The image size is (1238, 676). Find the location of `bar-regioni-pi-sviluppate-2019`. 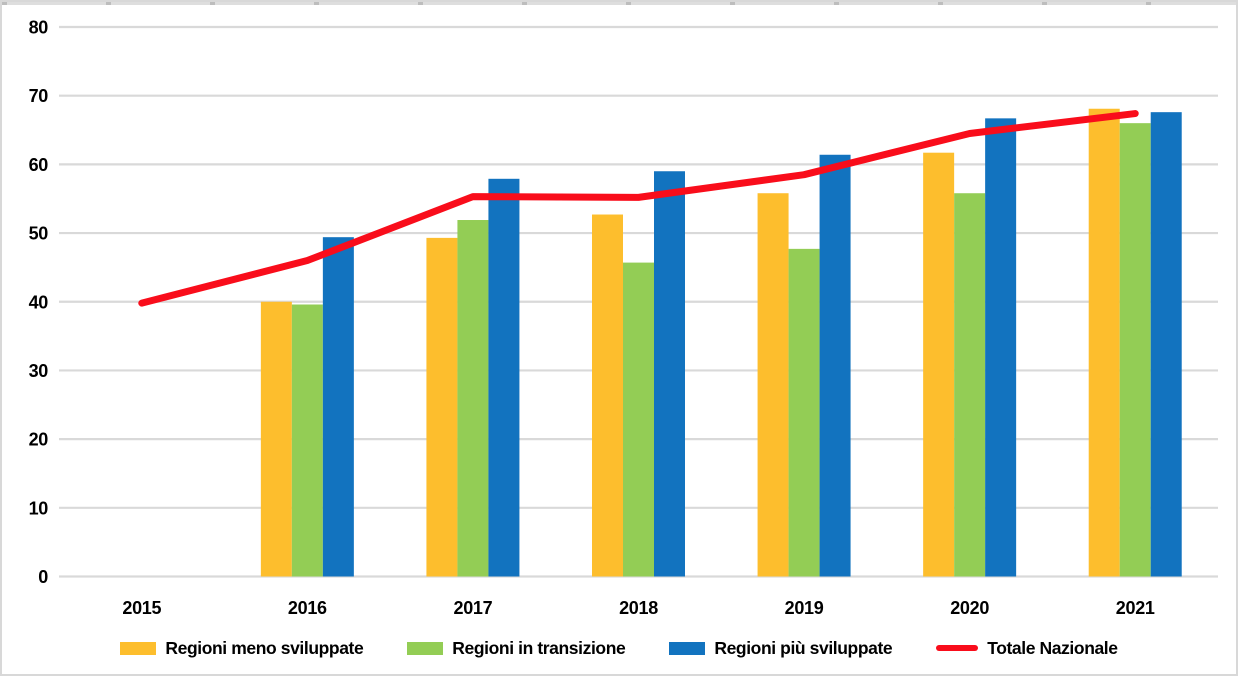

bar-regioni-pi-sviluppate-2019 is located at coordinates (835, 365).